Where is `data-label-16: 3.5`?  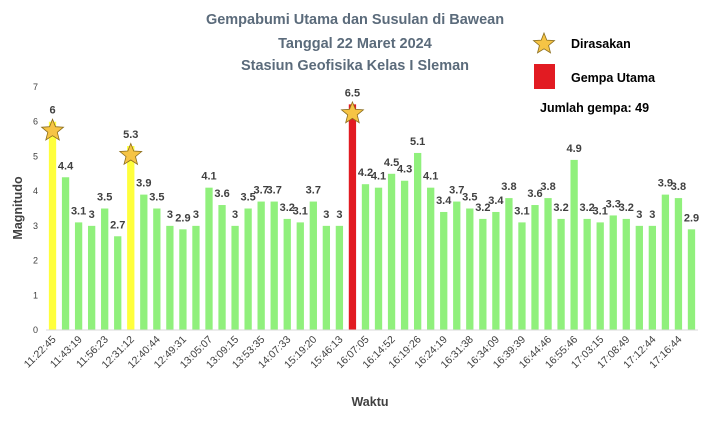 data-label-16: 3.5 is located at coordinates (247, 198).